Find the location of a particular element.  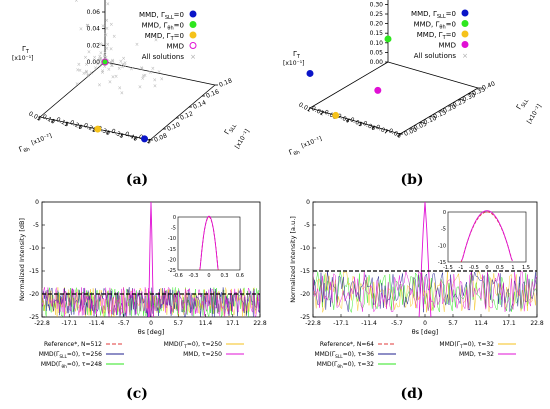

x-tick-label: 0 is located at coordinates (151, 323).